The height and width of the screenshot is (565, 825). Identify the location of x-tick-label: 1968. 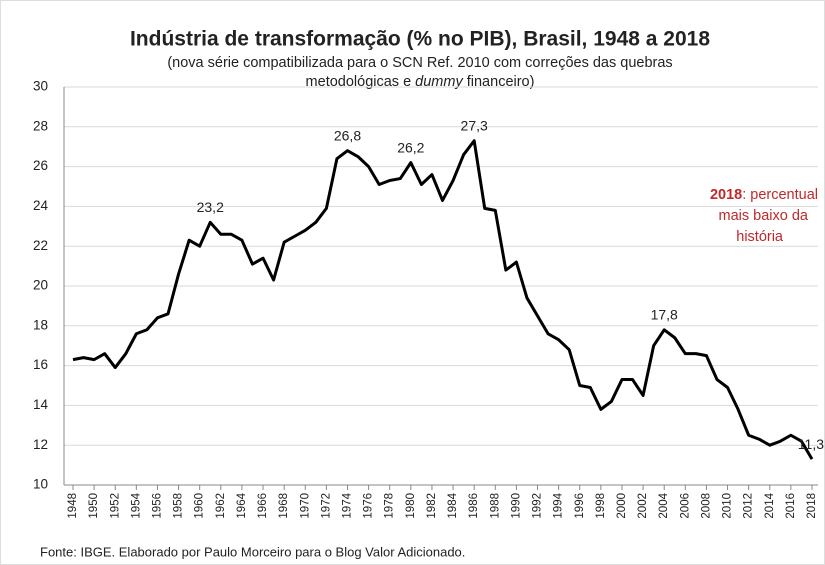
(284, 506).